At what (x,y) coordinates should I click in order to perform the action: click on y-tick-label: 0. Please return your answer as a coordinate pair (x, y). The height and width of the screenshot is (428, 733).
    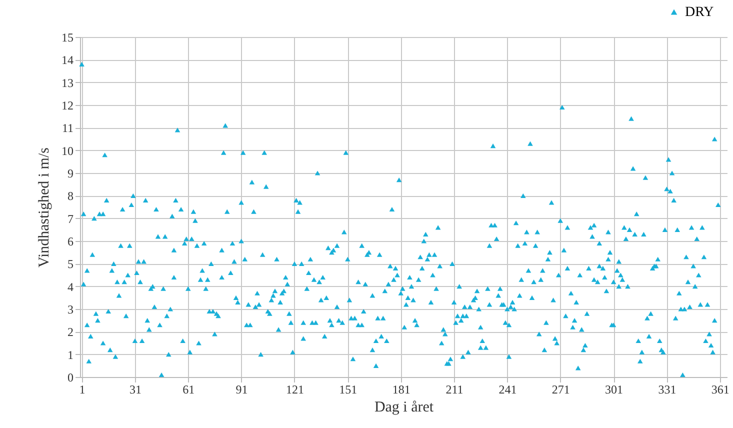
    Looking at the image, I should click on (71, 377).